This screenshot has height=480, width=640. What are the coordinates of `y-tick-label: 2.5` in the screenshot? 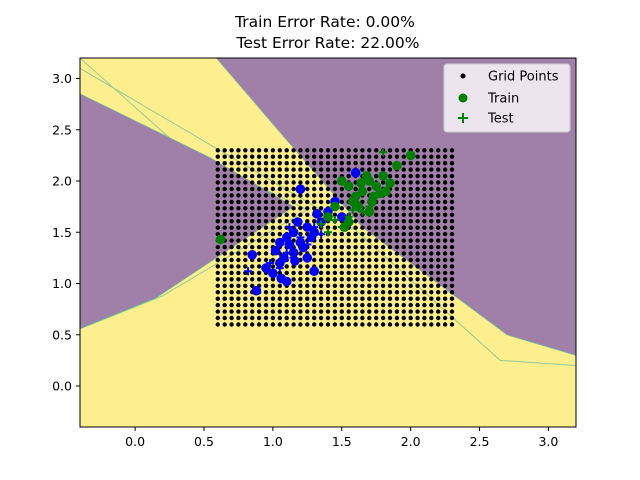 It's located at (62, 129).